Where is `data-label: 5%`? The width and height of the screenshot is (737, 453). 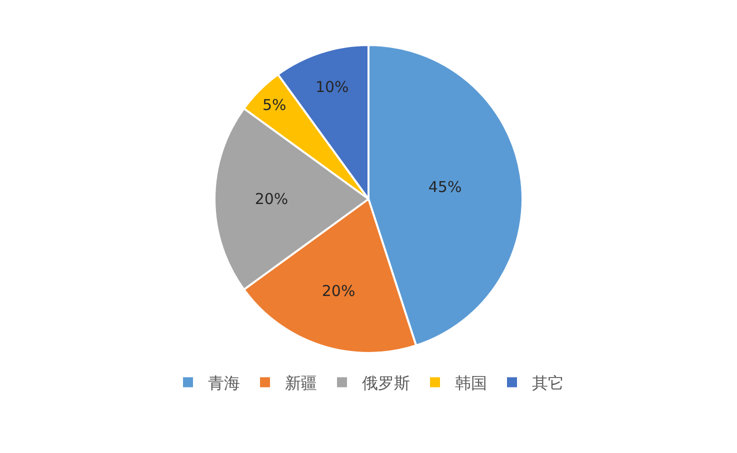 data-label: 5% is located at coordinates (274, 105).